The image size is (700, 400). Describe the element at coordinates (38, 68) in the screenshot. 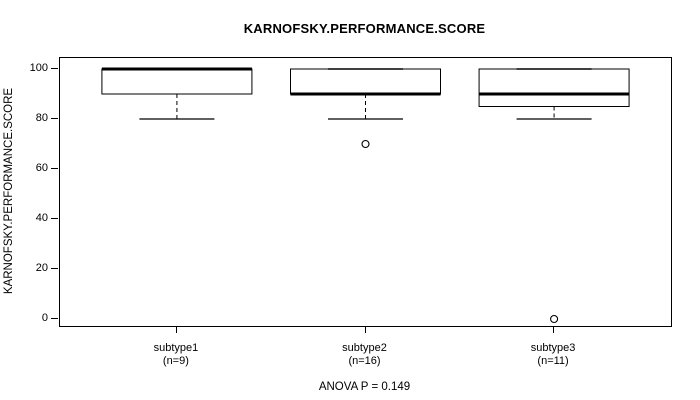

I see `y-tick-label-100: 100` at that location.